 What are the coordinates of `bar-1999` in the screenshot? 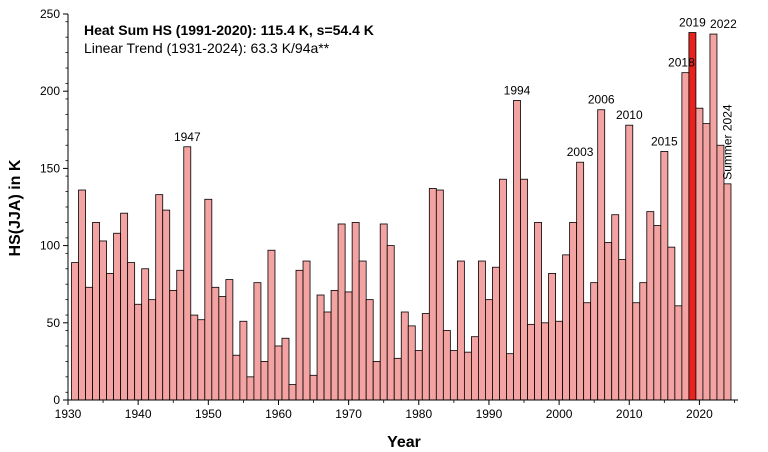 It's located at (552, 336).